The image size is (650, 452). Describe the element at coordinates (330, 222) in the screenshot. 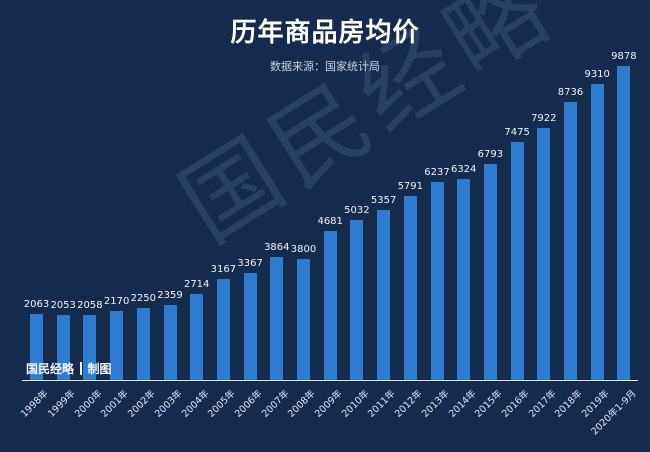

I see `bar-value-label: 4681` at that location.